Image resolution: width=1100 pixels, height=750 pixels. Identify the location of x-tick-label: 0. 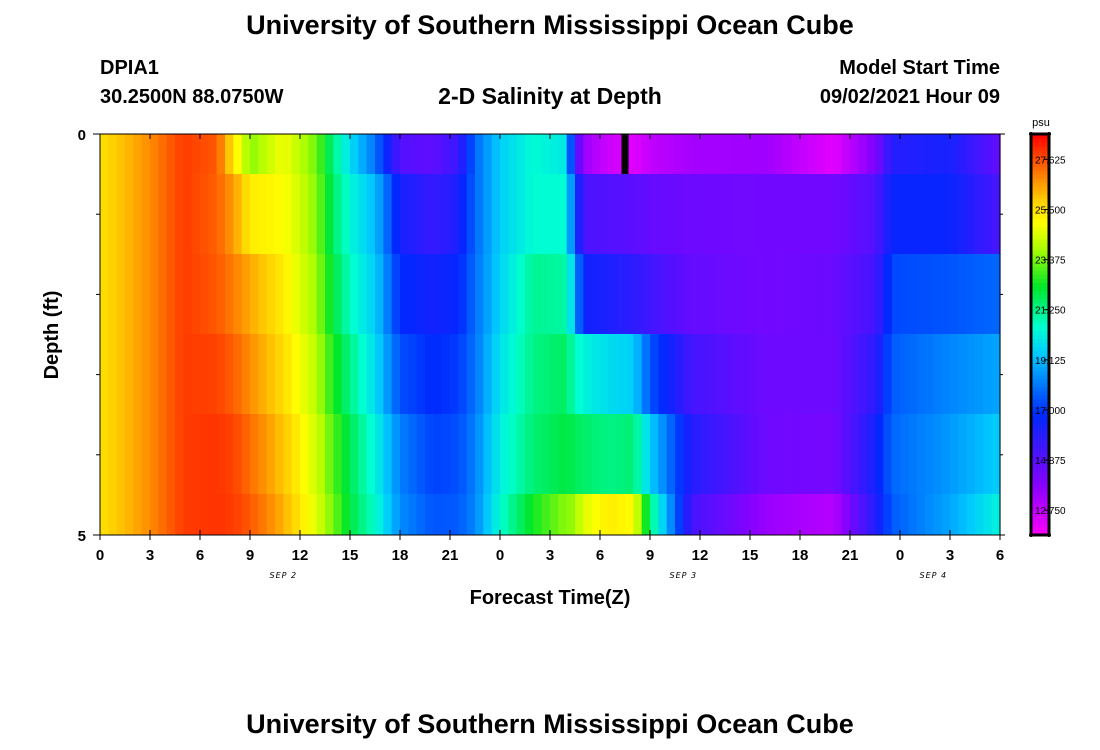
(500, 555).